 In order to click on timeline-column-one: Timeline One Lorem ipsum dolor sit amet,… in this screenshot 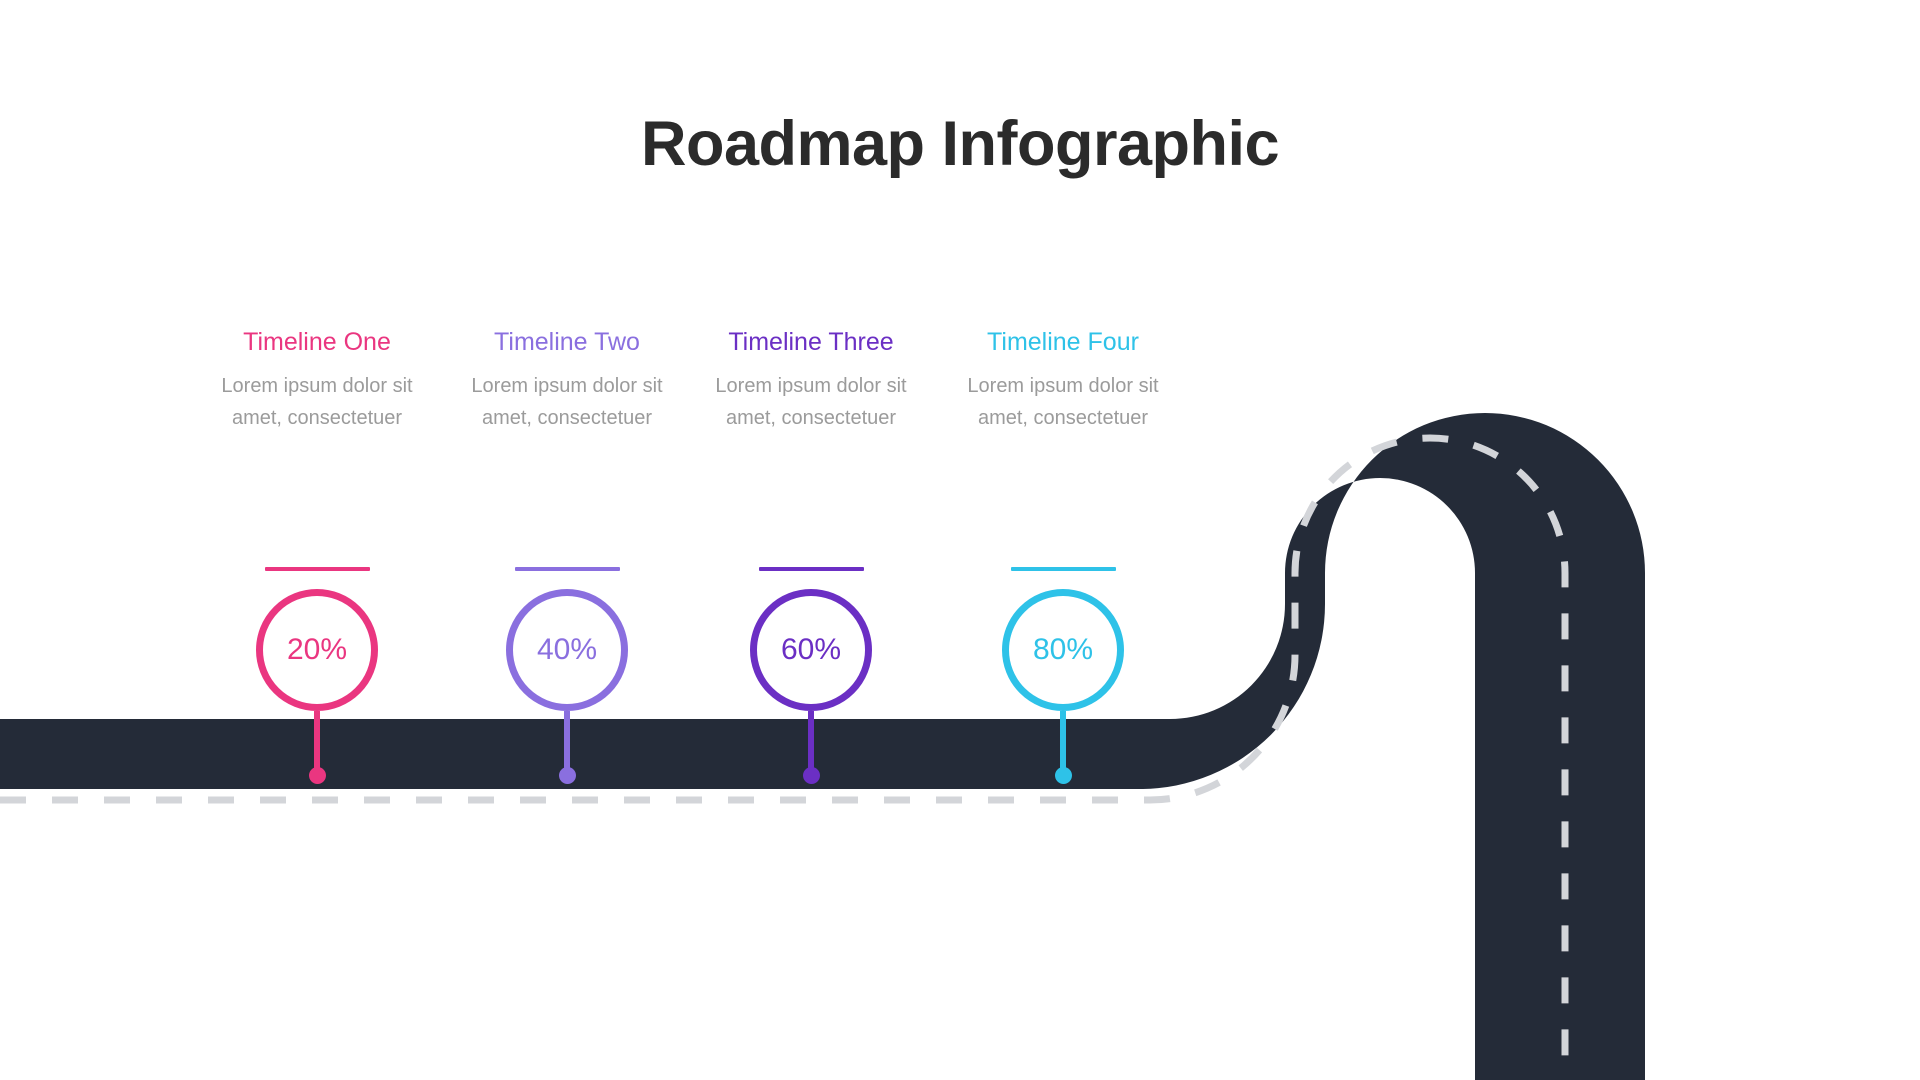, I will do `click(317, 380)`.